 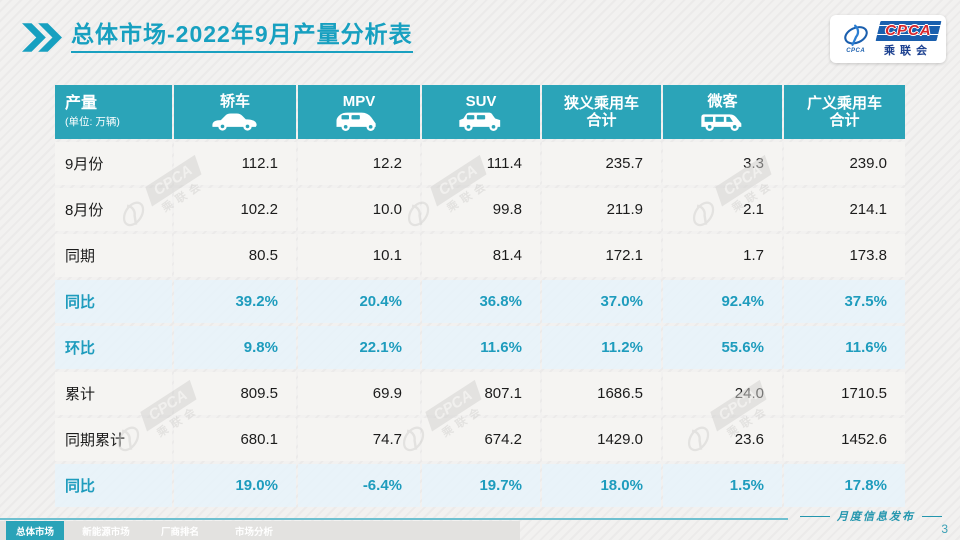 I want to click on table-cell: 1.7, so click(x=722, y=255).